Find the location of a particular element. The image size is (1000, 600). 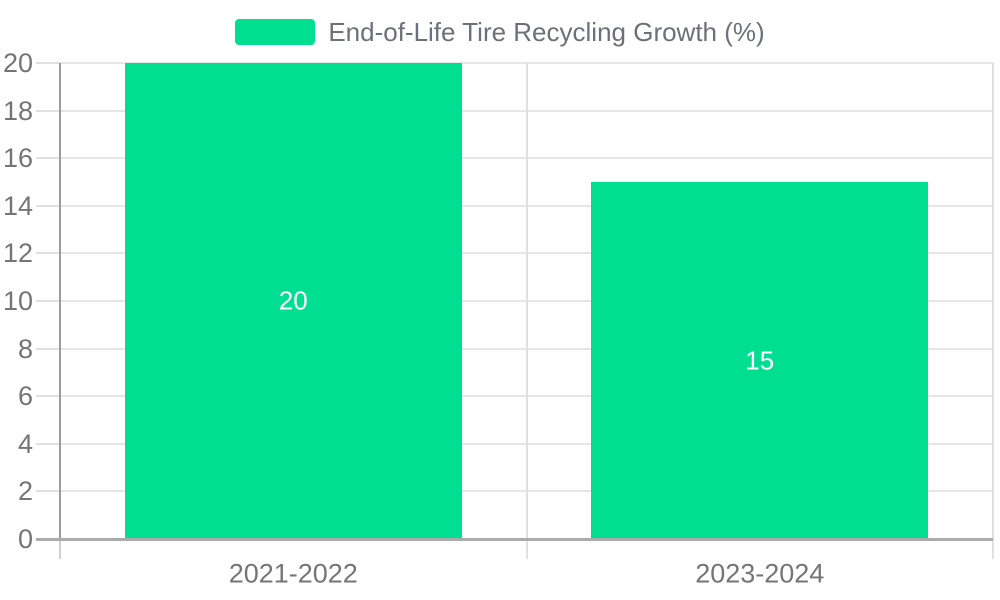

x-axis-category-label: 2021-2022 is located at coordinates (293, 573).